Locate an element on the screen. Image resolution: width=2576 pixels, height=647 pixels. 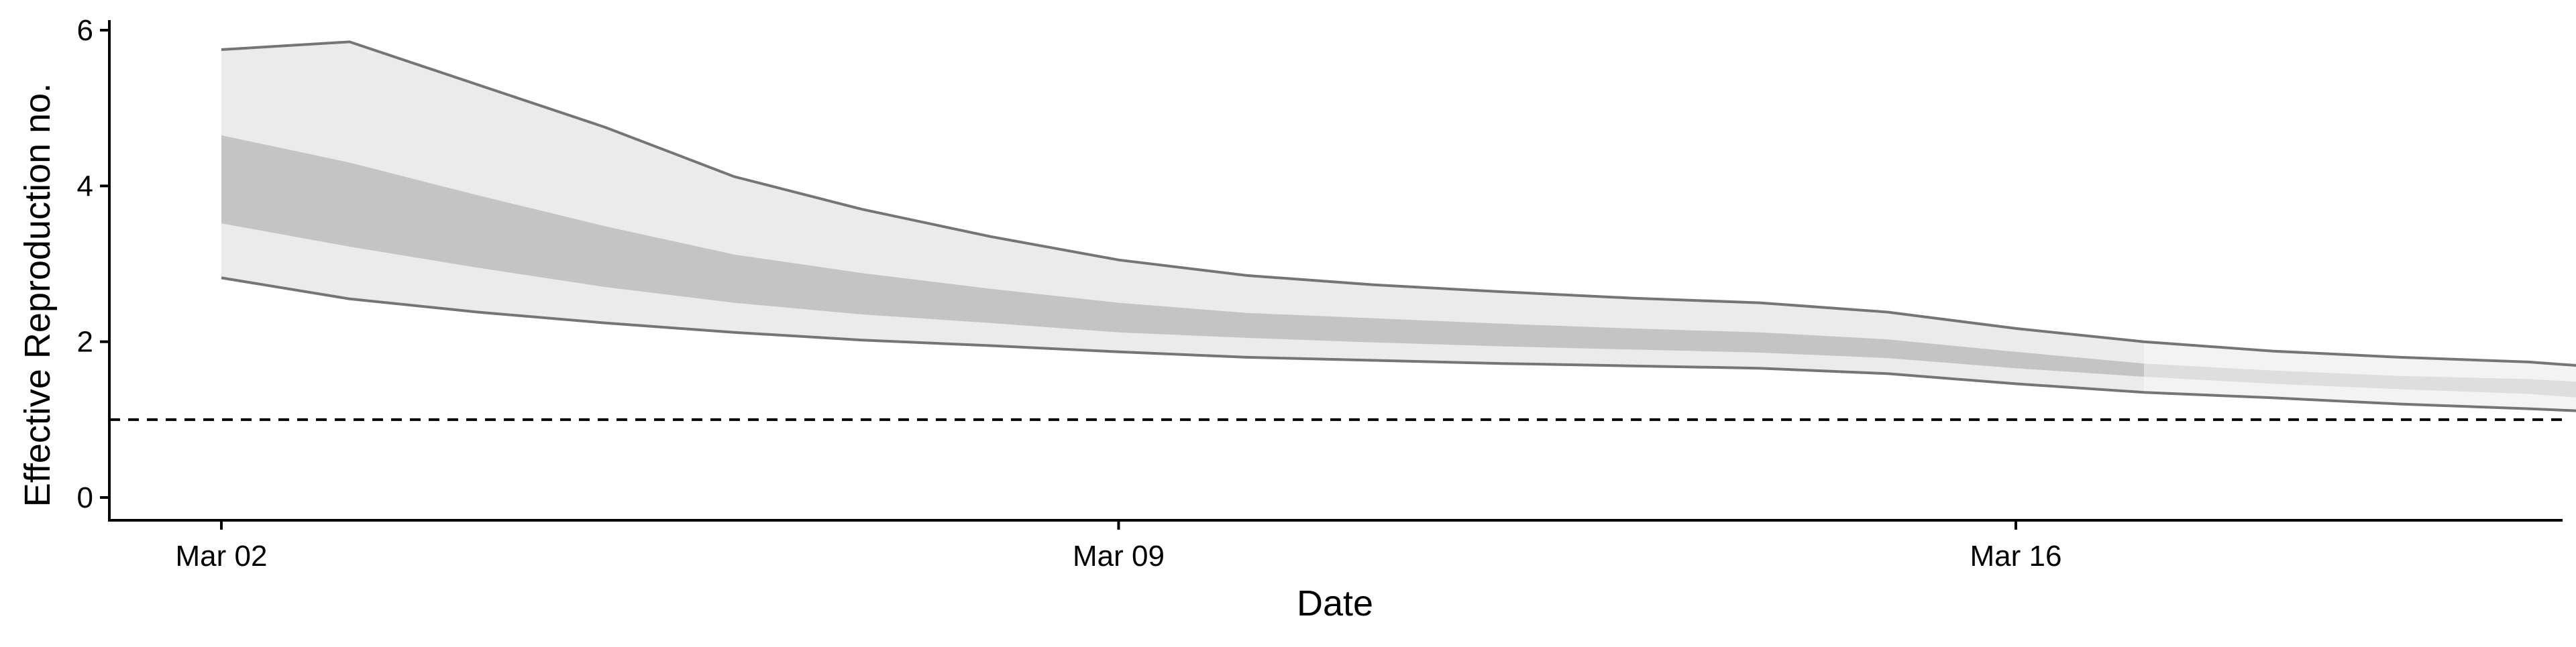
band-50-forecast is located at coordinates (2360, 380).